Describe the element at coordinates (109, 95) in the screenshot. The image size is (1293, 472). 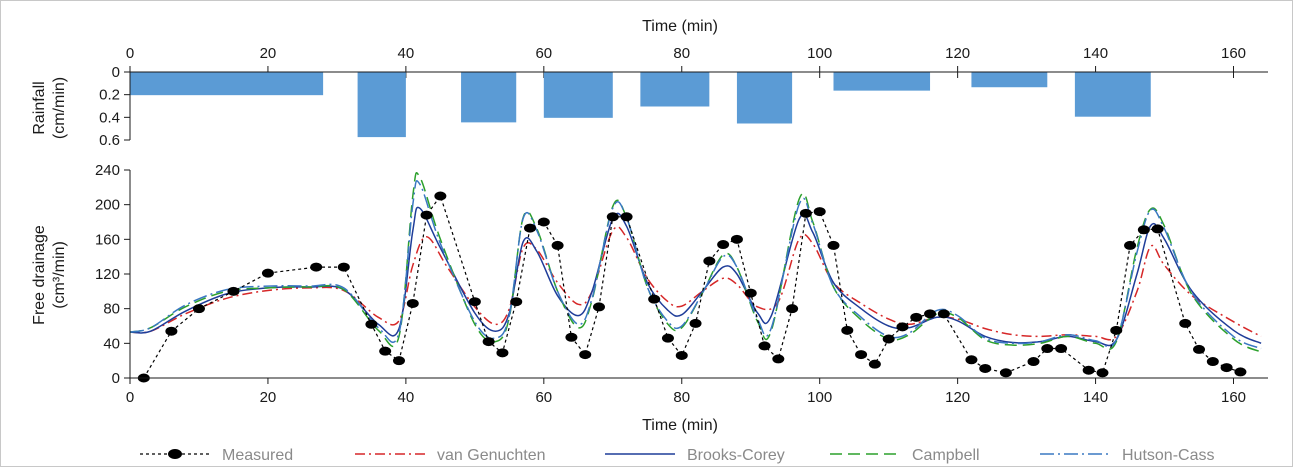
I see `rainfall-ytick-label: 0.2` at that location.